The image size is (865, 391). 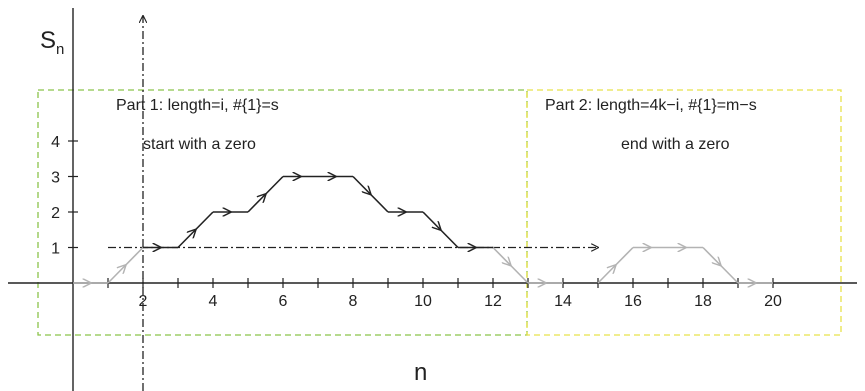 What do you see at coordinates (353, 301) in the screenshot?
I see `x-tick-label: 8` at bounding box center [353, 301].